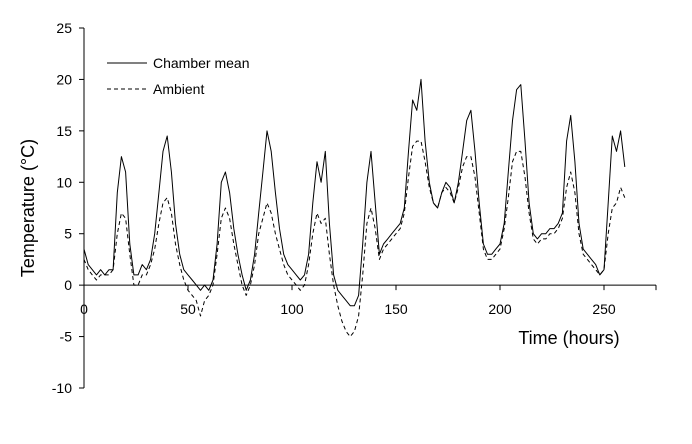  What do you see at coordinates (178, 76) in the screenshot?
I see `legend: Chamber mean Ambient` at bounding box center [178, 76].